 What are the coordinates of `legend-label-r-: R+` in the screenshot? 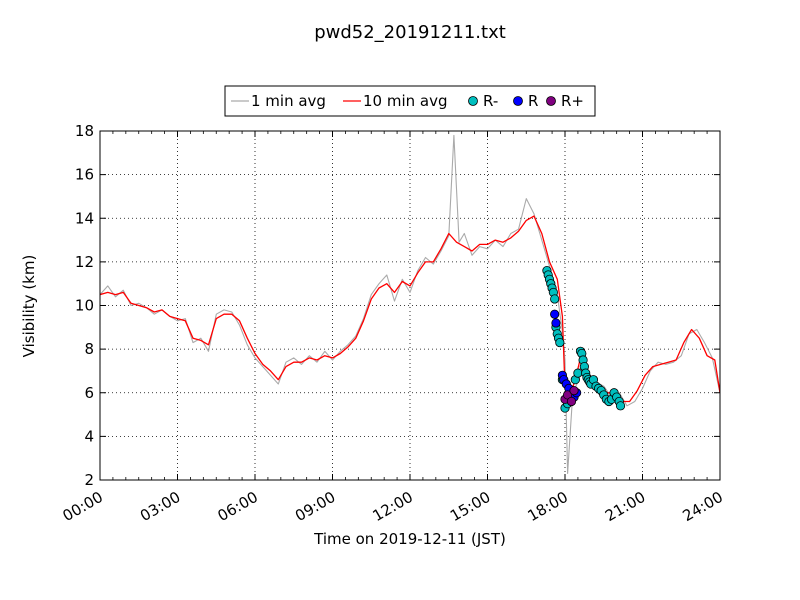 It's located at (572, 101).